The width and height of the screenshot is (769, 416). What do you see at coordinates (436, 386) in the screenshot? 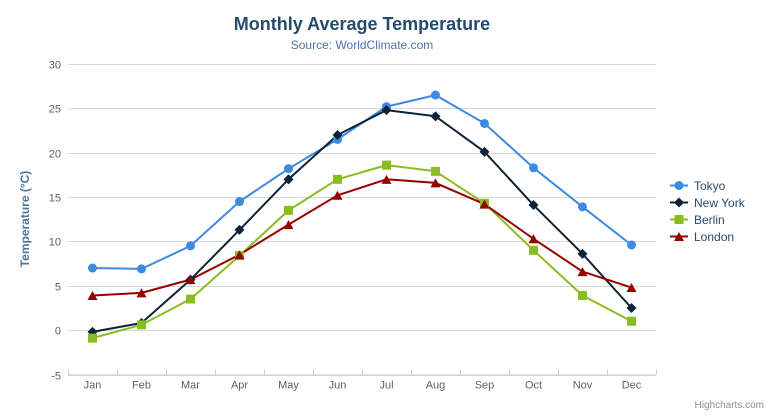
I see `x-axis-tick-label: Aug` at bounding box center [436, 386].